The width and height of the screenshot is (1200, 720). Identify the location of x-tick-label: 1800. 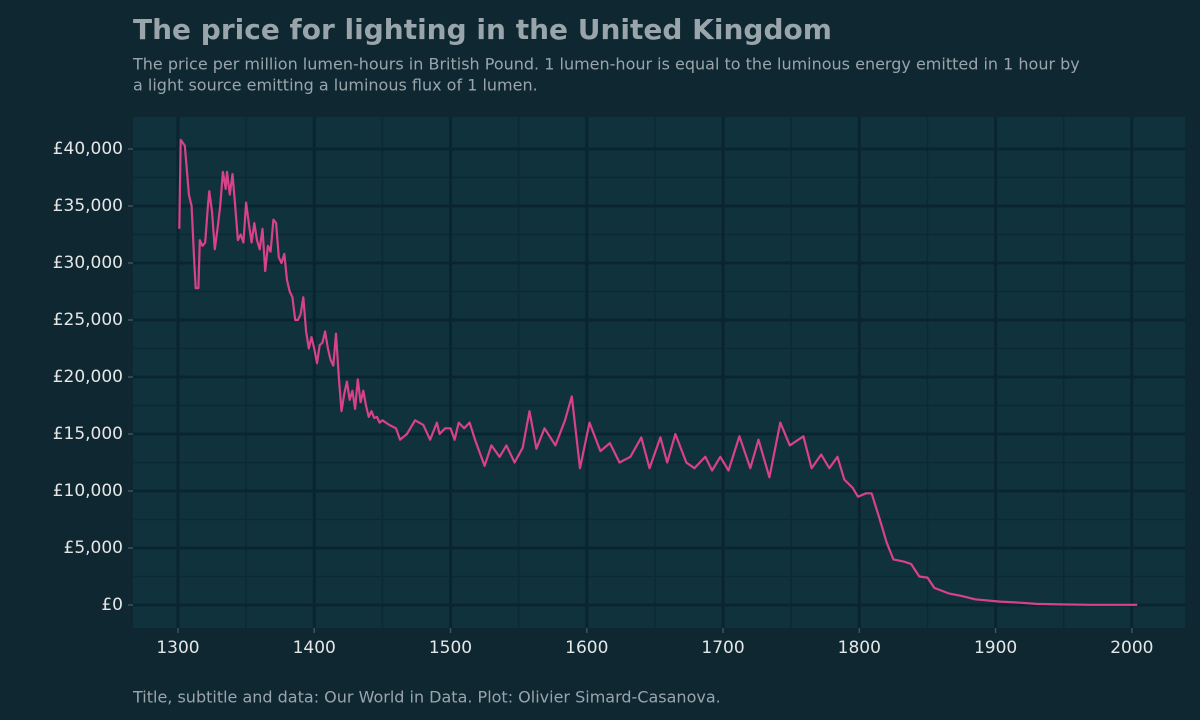
(859, 648).